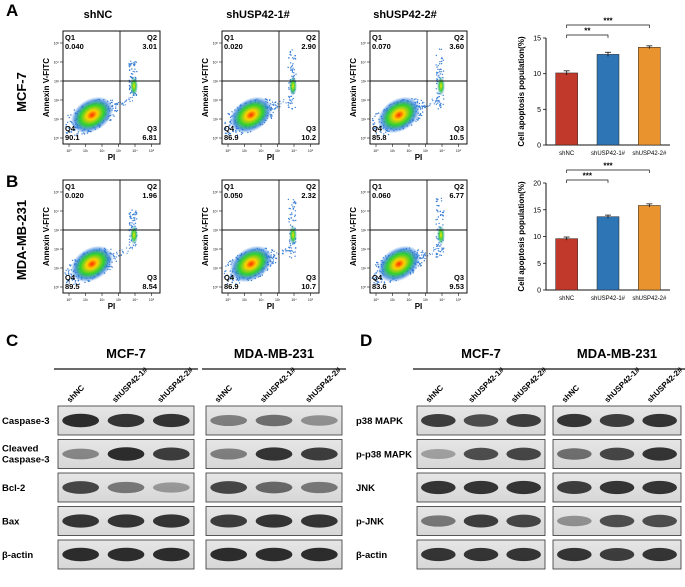 Image resolution: width=685 pixels, height=587 pixels. Describe the element at coordinates (537, 39) in the screenshot. I see `bar-y-tick-label: 15` at that location.